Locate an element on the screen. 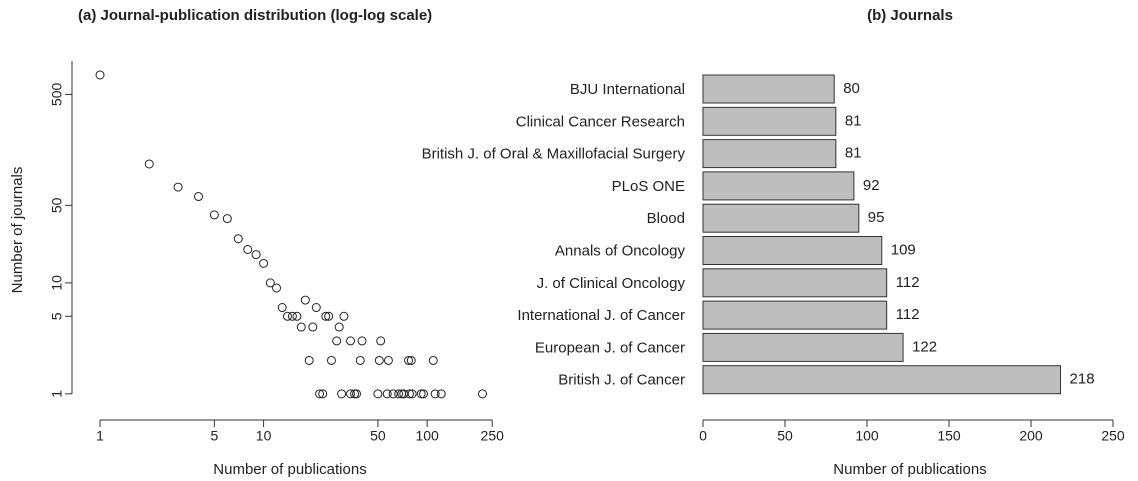 This screenshot has width=1138, height=481. y-tick-label: 500 is located at coordinates (57, 95).